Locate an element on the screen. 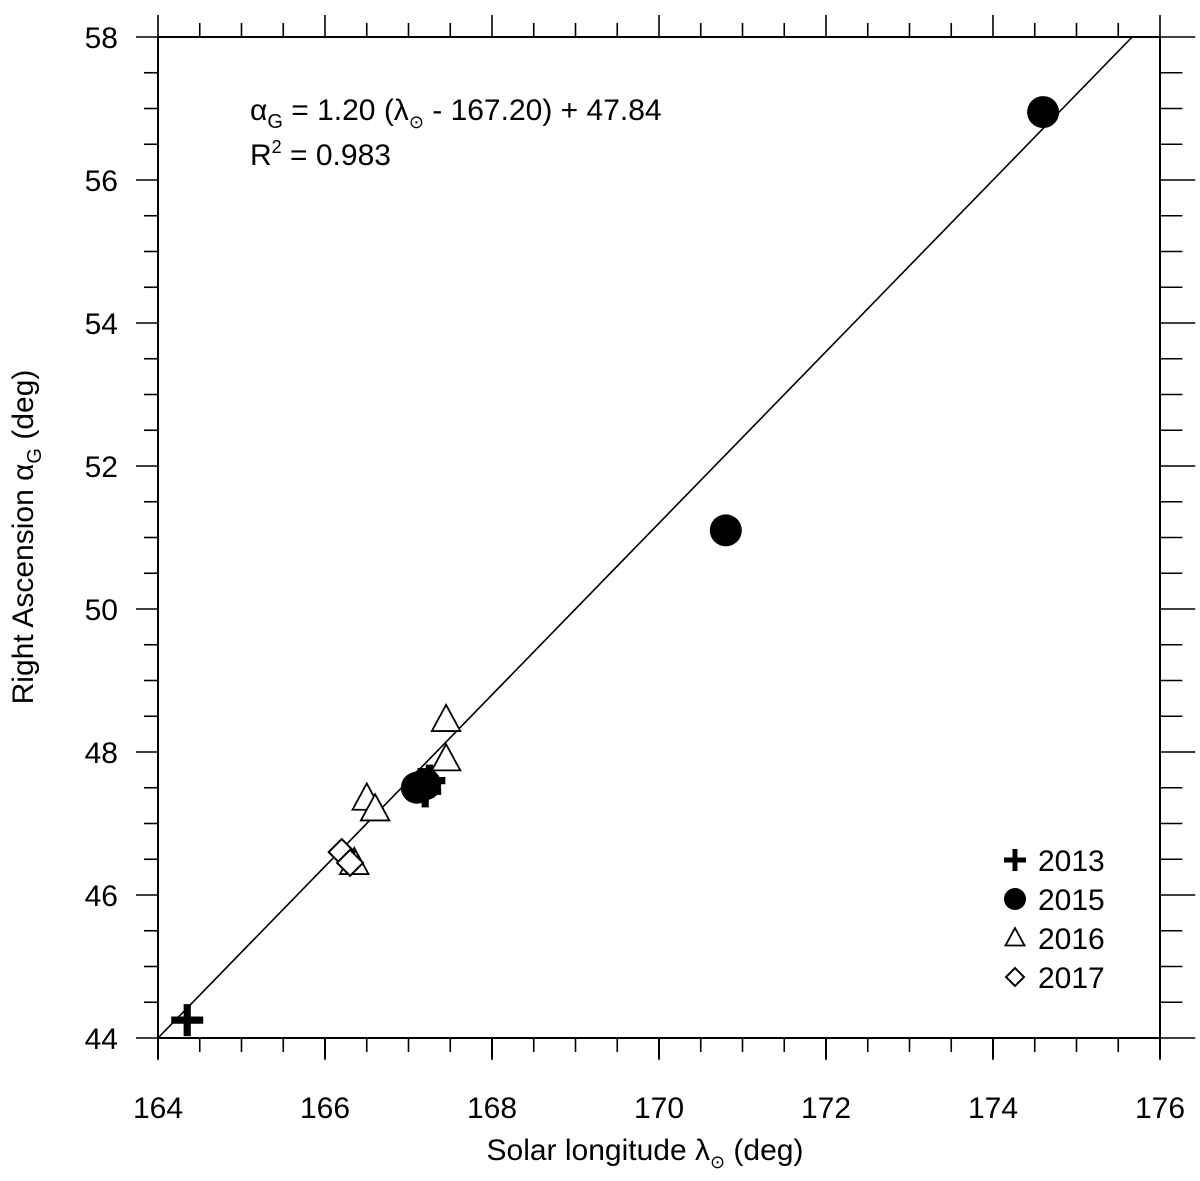 The image size is (1200, 1181). r-squared: R2 = 0.983 is located at coordinates (320, 154).